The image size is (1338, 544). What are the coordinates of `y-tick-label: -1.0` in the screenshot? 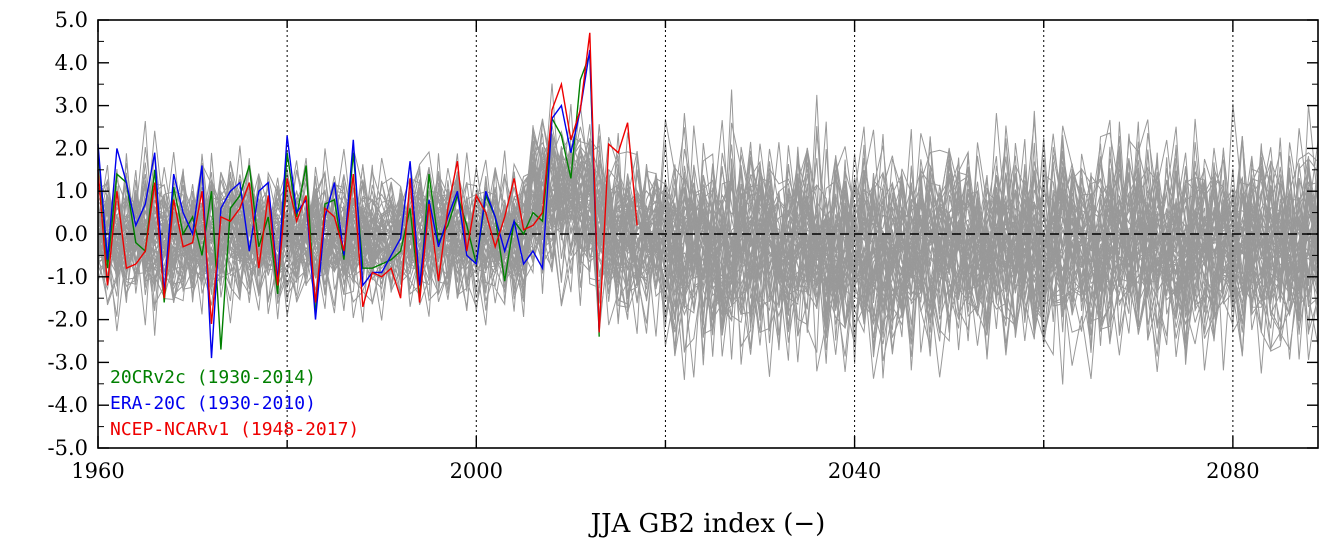 It's located at (68, 277).